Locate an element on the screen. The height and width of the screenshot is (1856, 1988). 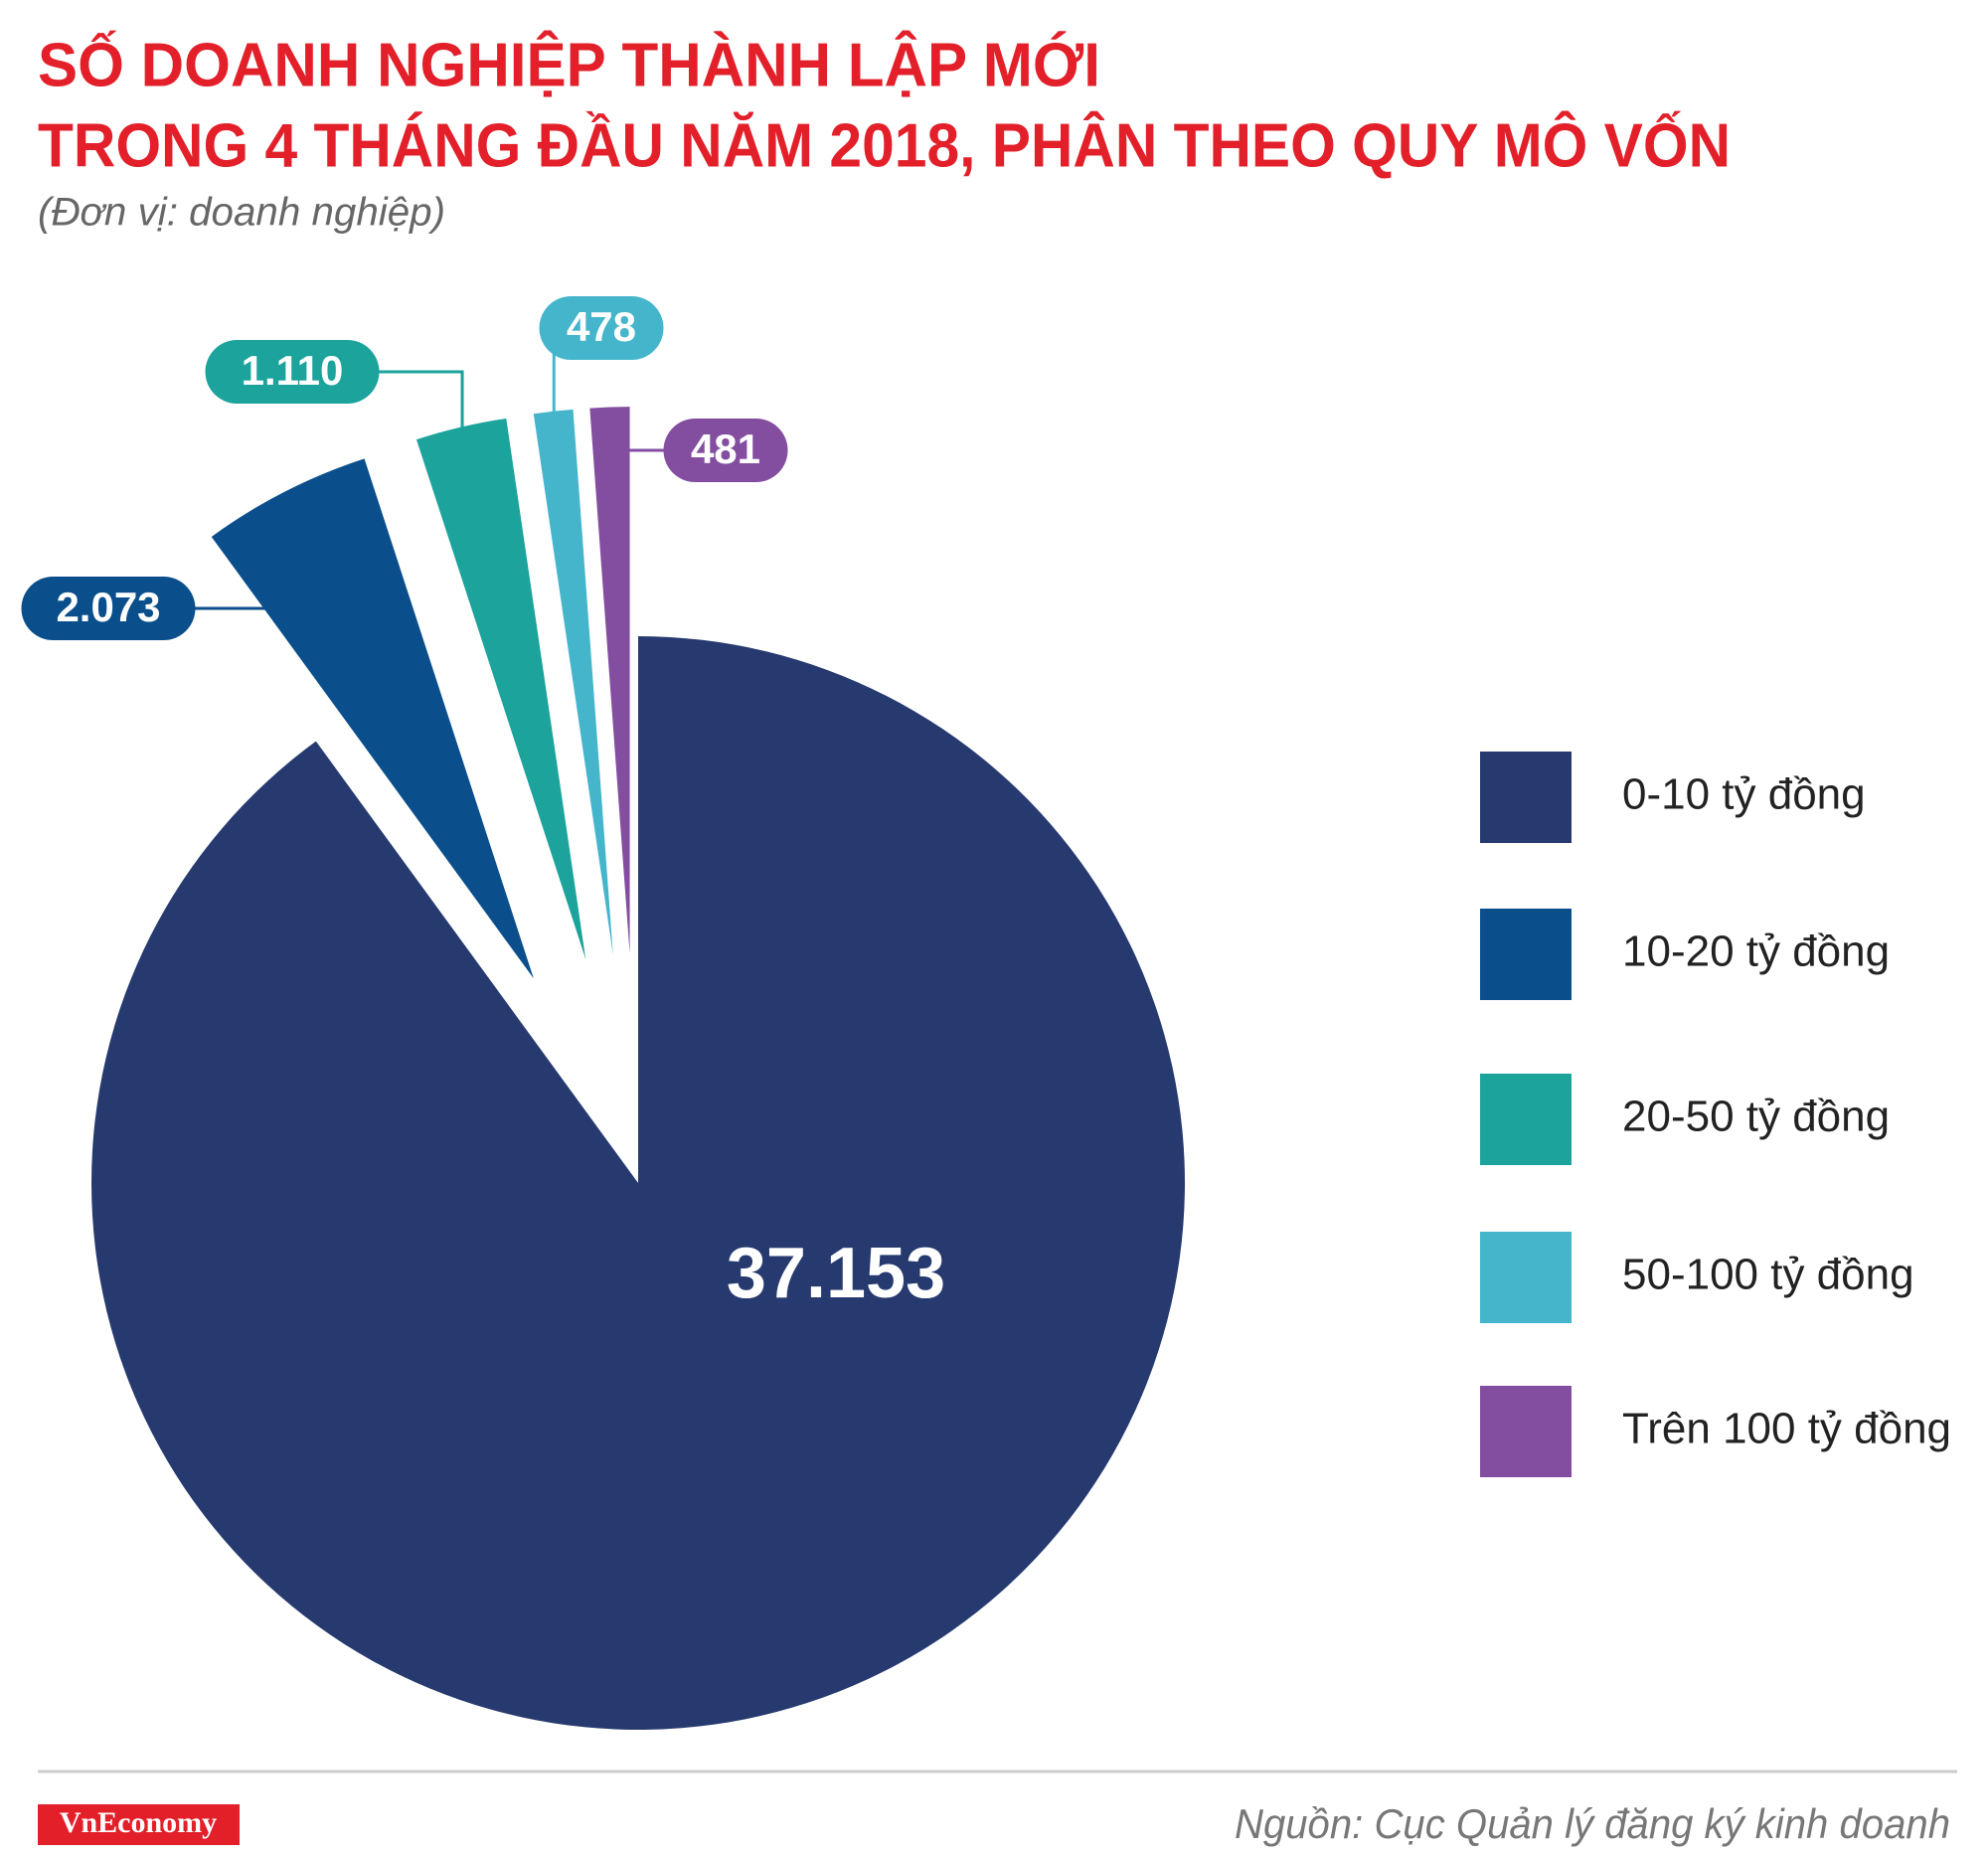
legend-label: 0-10 tỷ đồng is located at coordinates (1744, 794).